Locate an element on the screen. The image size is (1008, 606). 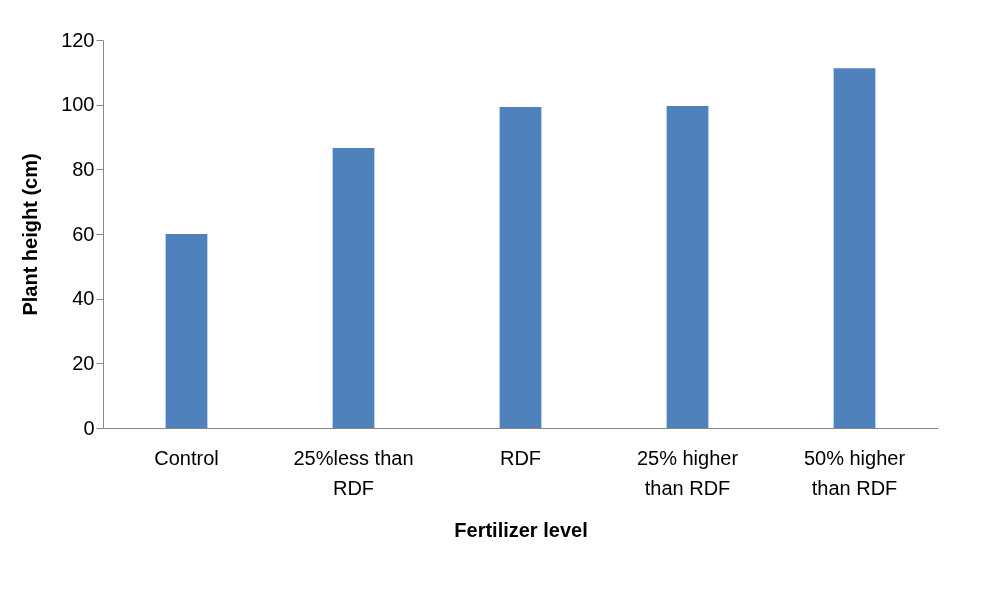
x-tick-label: RDF is located at coordinates (520, 457).